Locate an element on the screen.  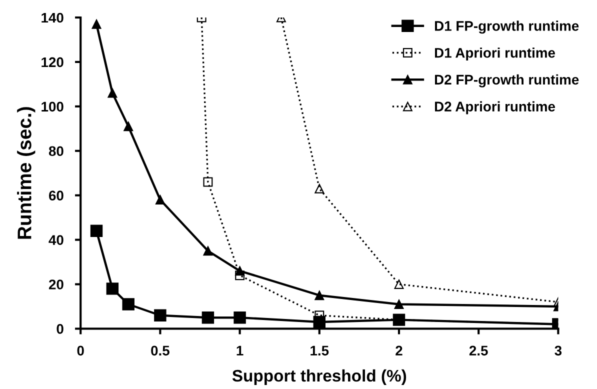
legend-label: D1 FP-growth runtime is located at coordinates (507, 27).